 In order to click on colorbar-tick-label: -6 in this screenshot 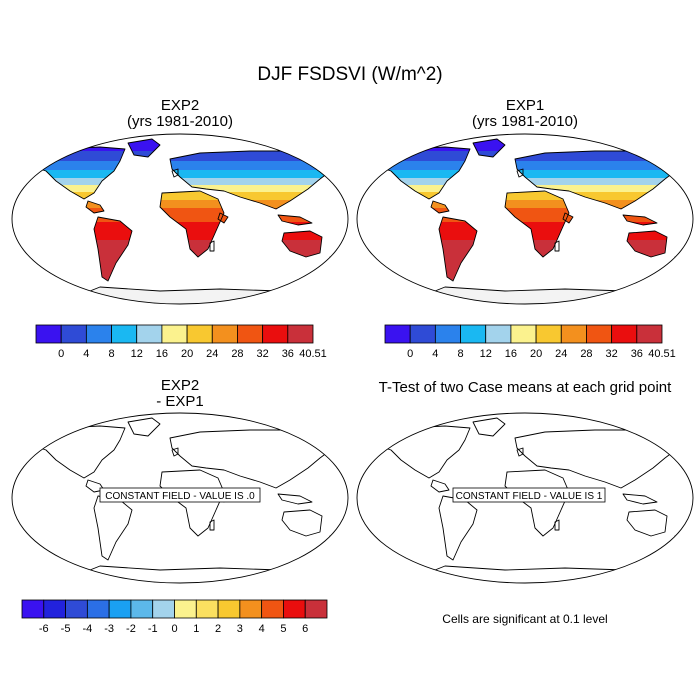, I will do `click(44, 629)`.